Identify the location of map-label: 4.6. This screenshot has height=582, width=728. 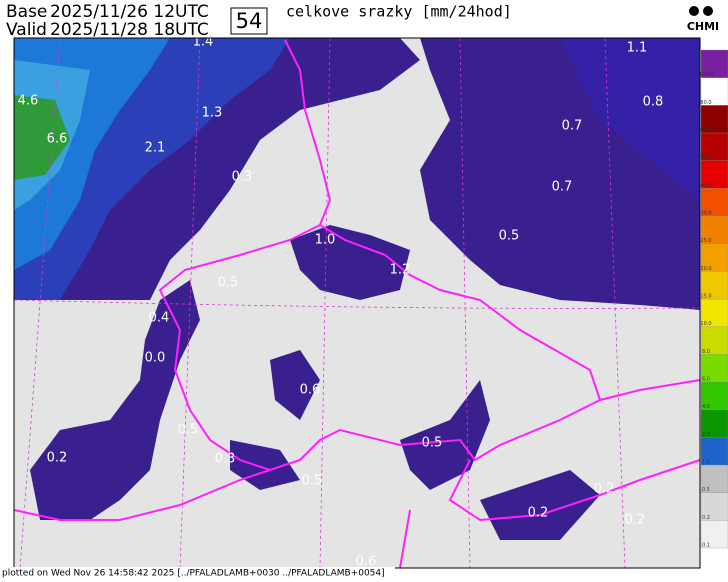
(28, 101).